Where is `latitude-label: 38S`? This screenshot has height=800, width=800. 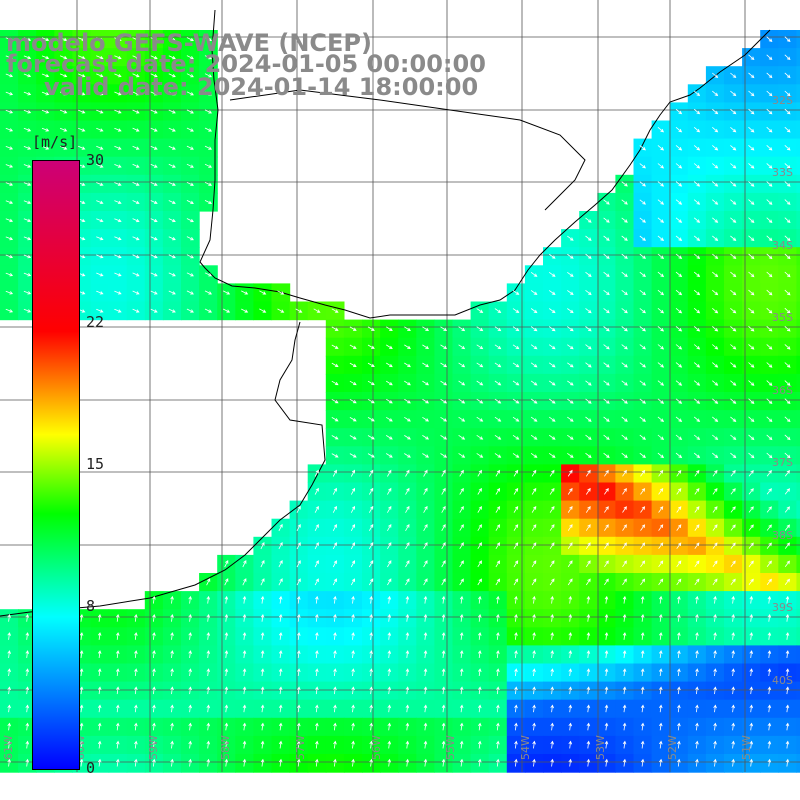 latitude-label: 38S is located at coordinates (782, 535).